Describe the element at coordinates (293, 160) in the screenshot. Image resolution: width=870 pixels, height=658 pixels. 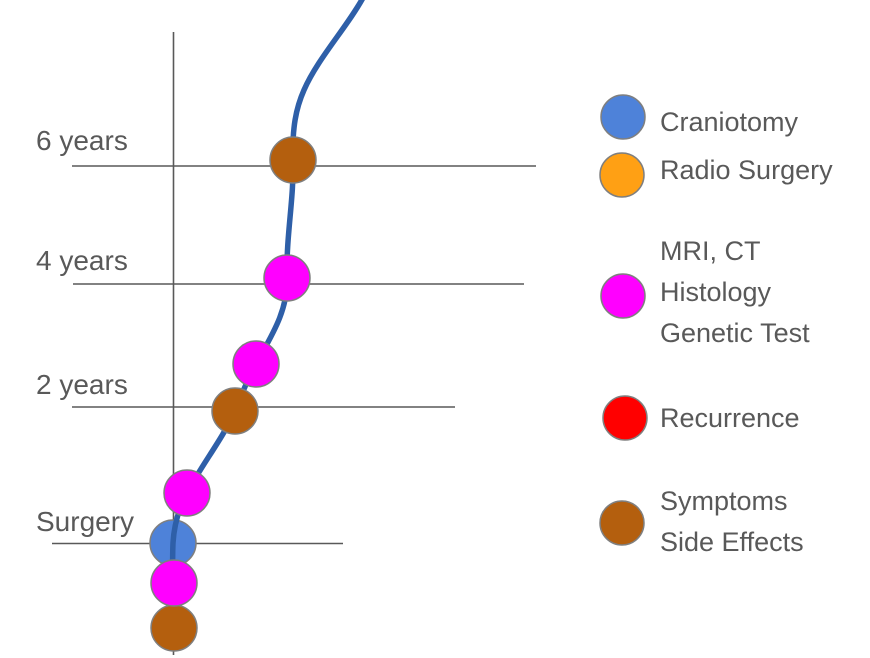
I see `event-dot-symptoms-6-years` at that location.